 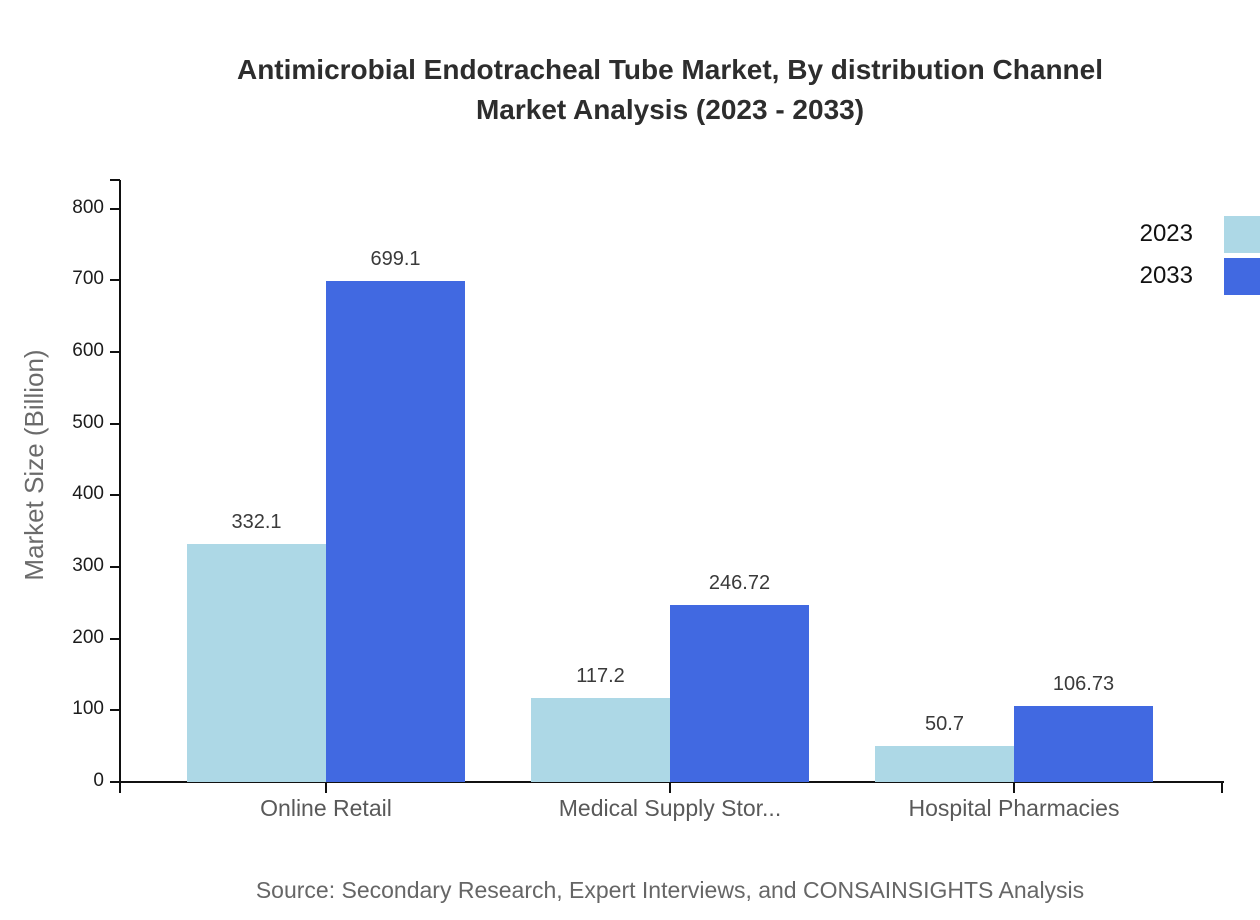 I want to click on y-tick-label: 200, so click(x=88, y=637).